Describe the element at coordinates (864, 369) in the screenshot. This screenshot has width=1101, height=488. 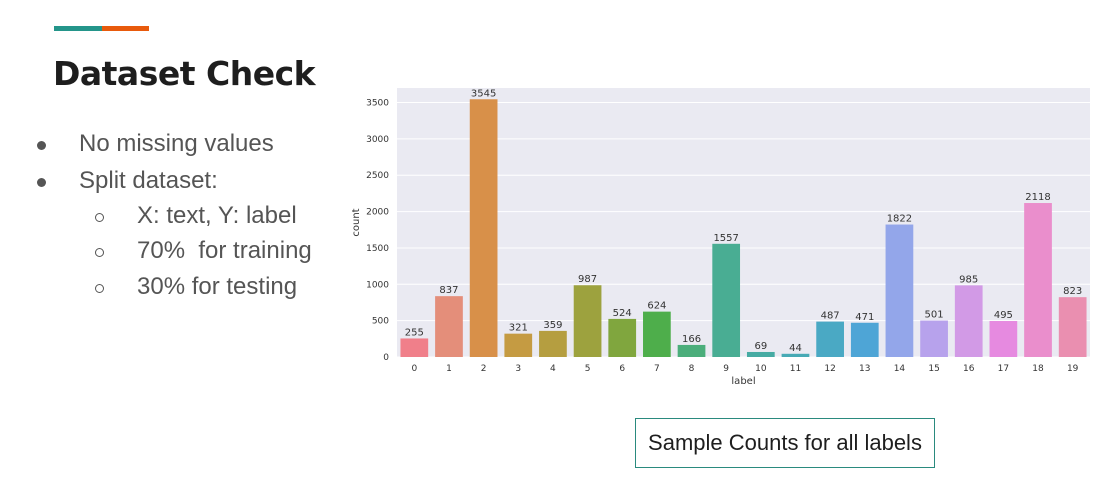
I see `x-tick-label: 13` at that location.